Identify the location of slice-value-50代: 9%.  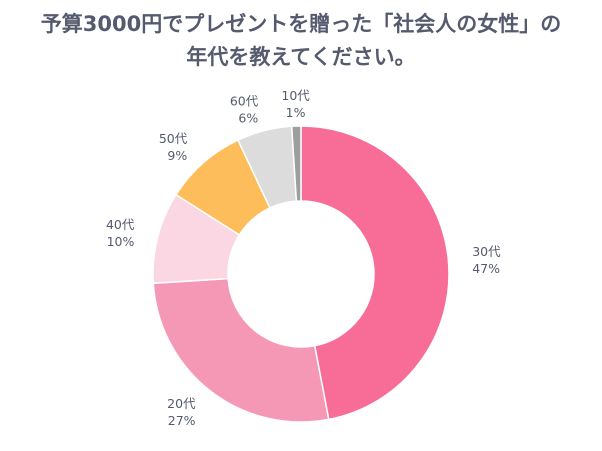
(177, 155).